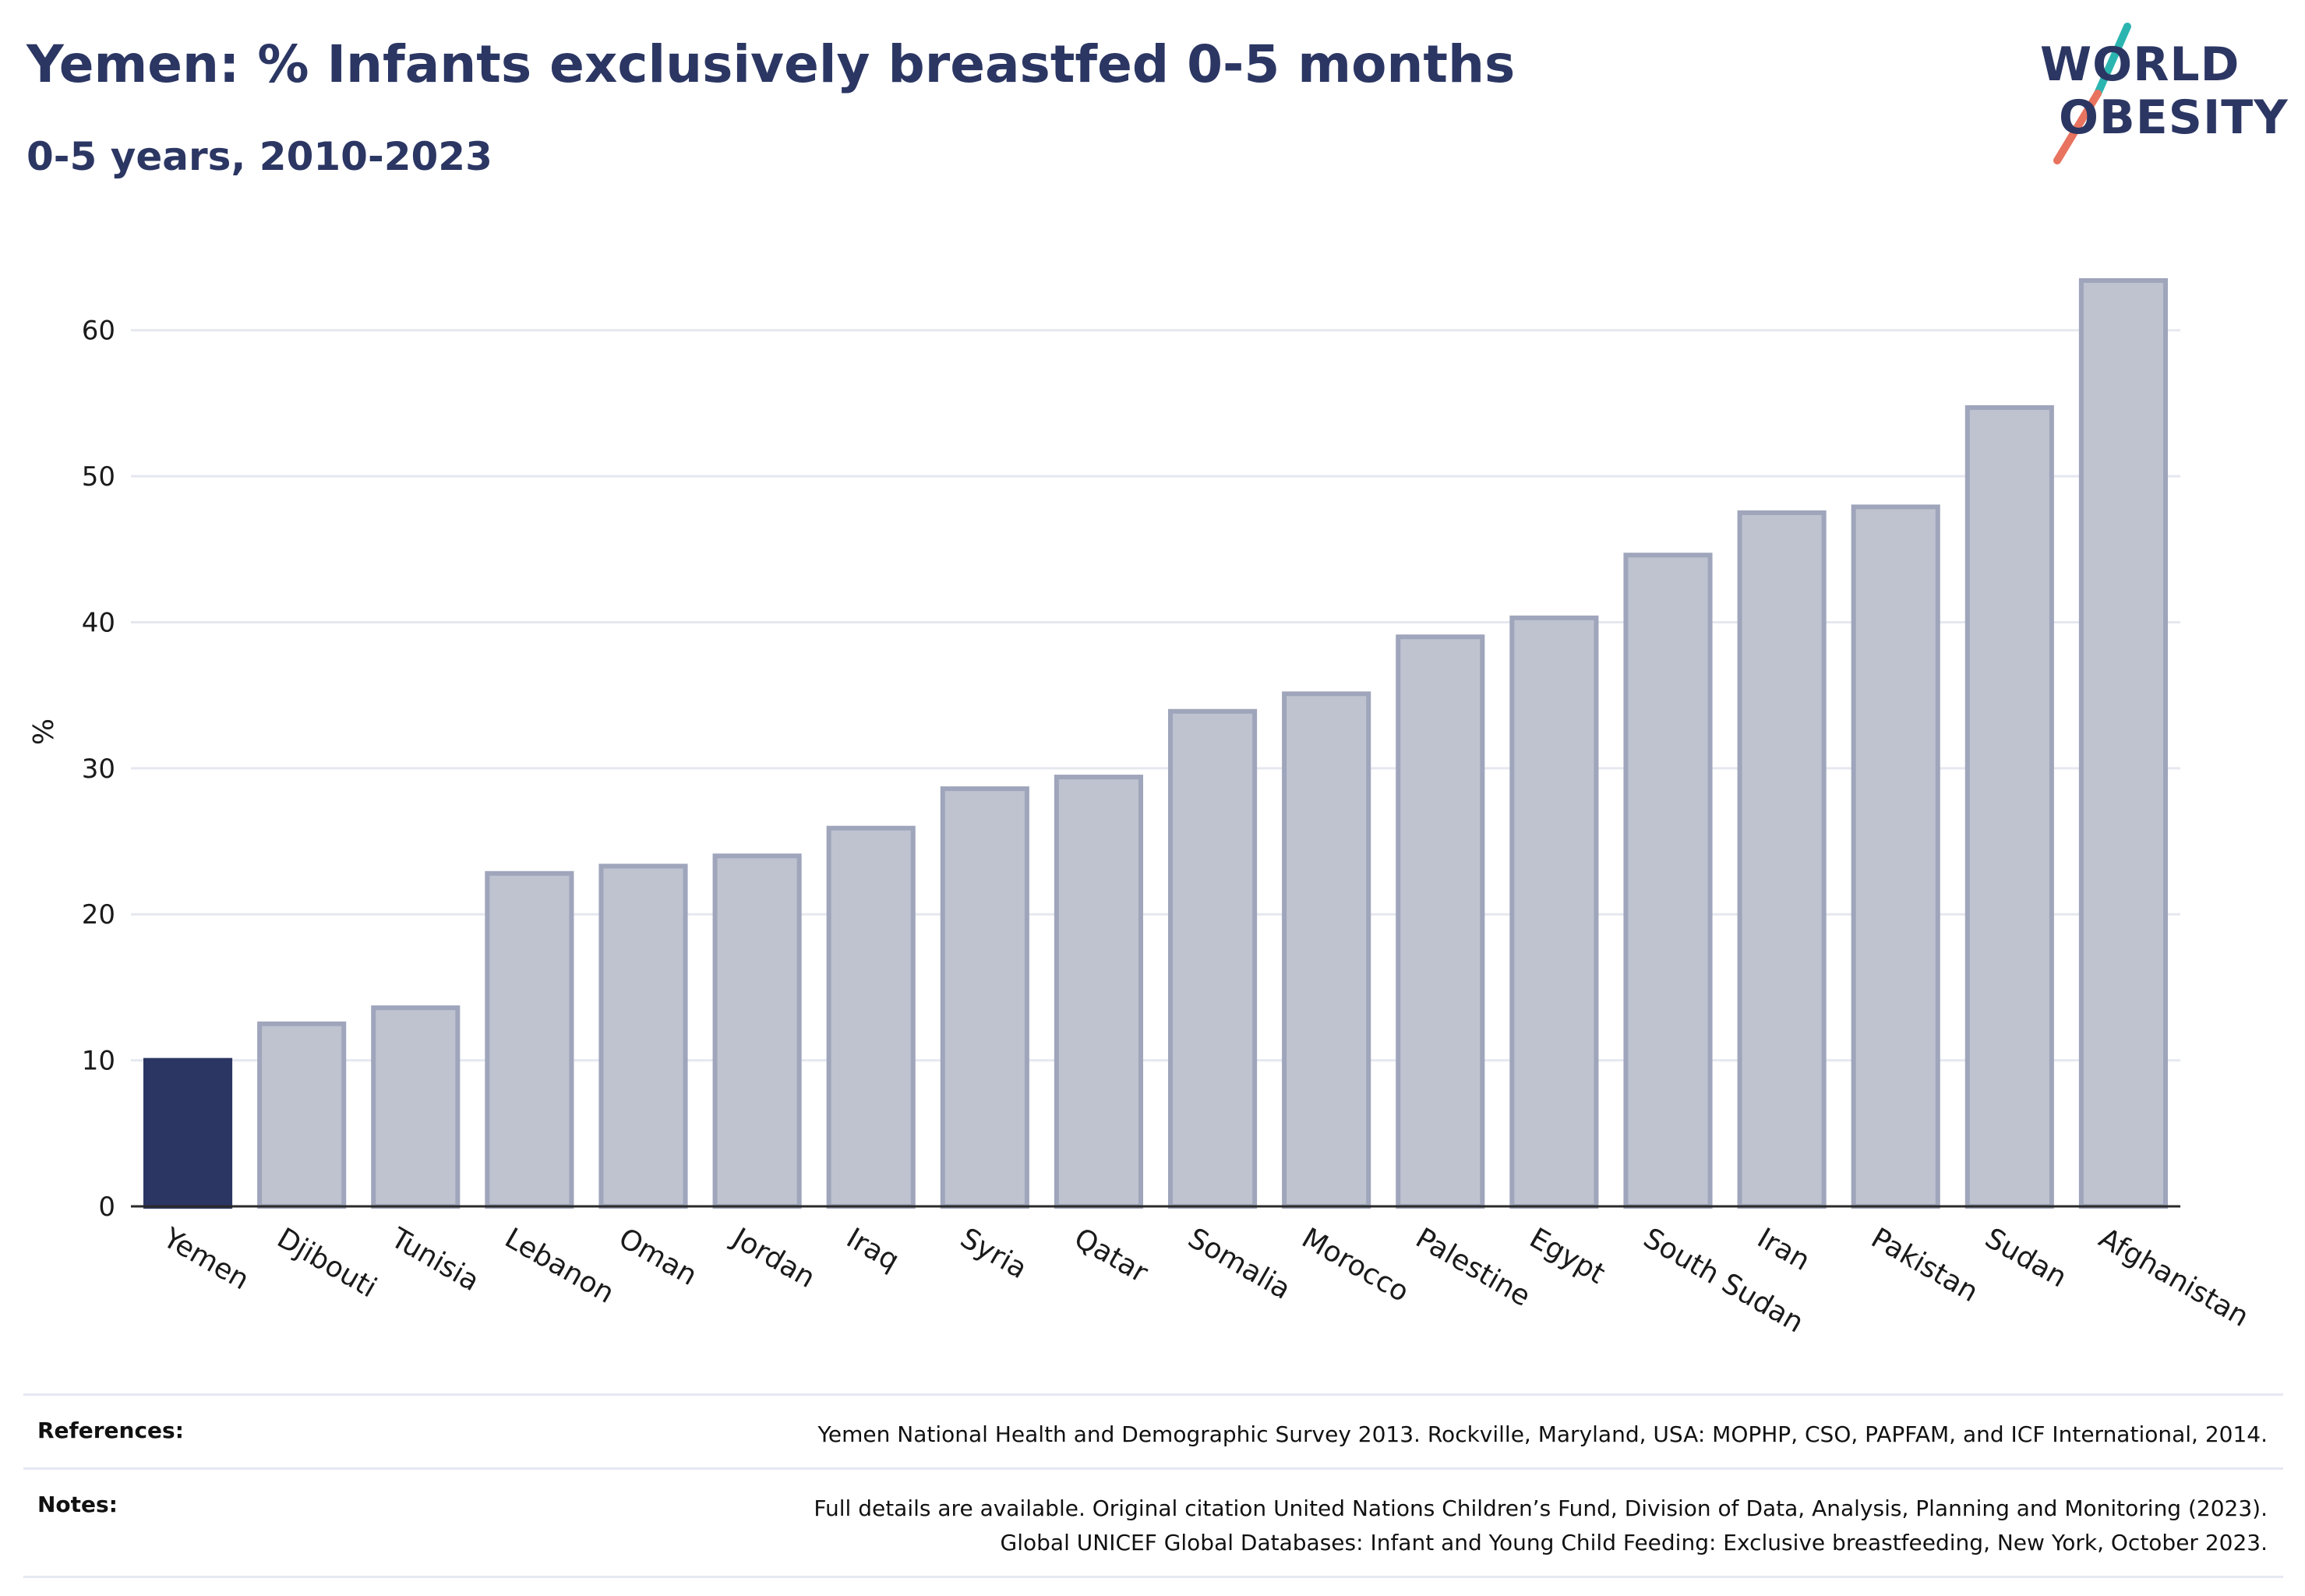  Describe the element at coordinates (416, 1107) in the screenshot. I see `bar-tunisia` at that location.